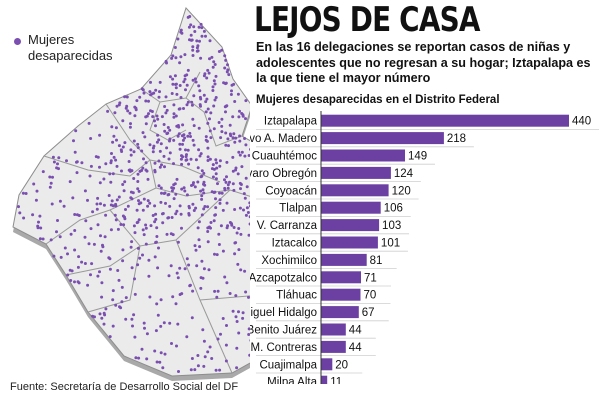 The image size is (600, 400). What do you see at coordinates (355, 348) in the screenshot?
I see `value-label: 44` at bounding box center [355, 348].